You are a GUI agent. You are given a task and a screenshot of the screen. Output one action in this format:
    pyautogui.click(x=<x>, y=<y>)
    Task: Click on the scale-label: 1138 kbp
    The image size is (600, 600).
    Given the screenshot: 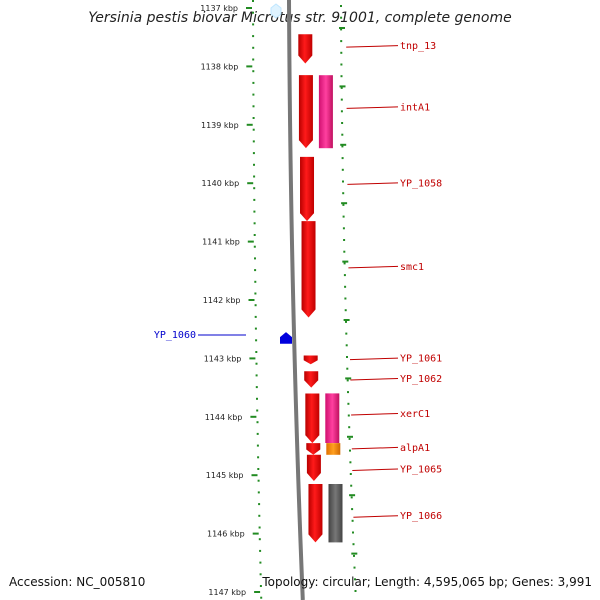 What is the action you would take?
    pyautogui.click(x=220, y=66)
    